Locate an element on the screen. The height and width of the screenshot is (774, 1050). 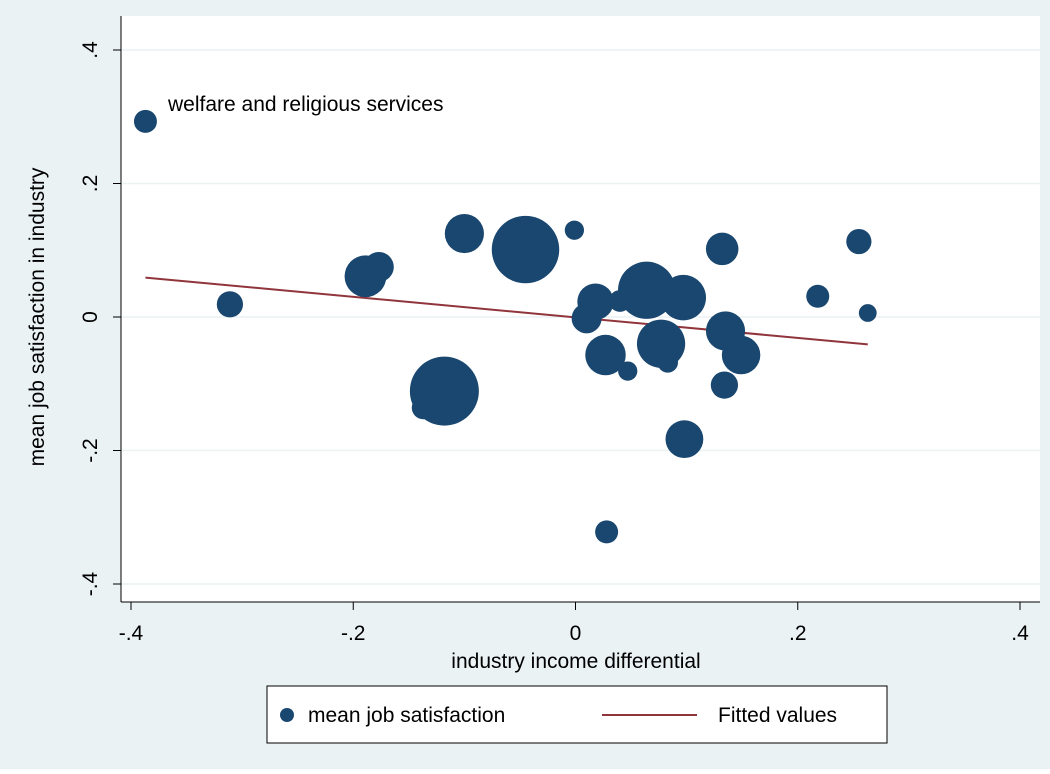
x-tick-label: 0 is located at coordinates (576, 633).